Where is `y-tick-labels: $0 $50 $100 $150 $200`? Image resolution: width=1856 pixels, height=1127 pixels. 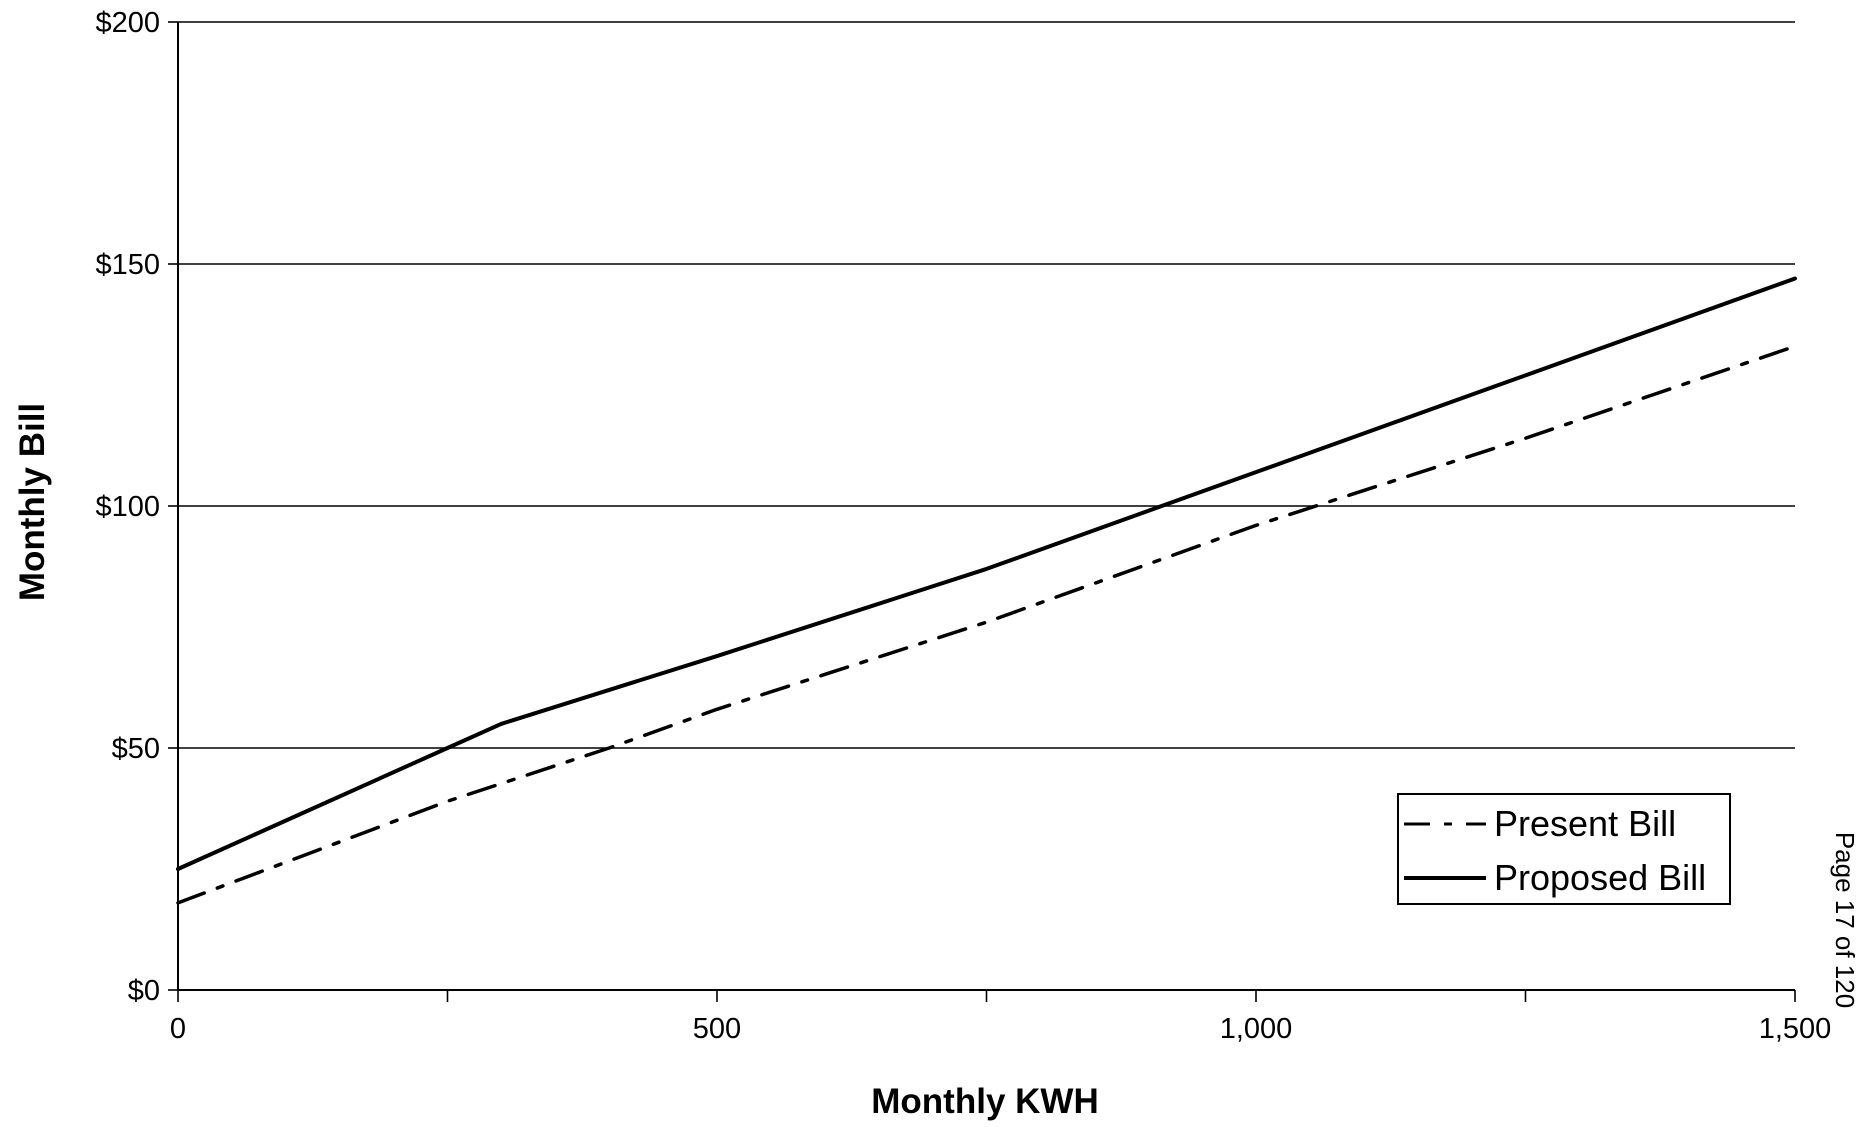
y-tick-labels: $0 $50 $100 $150 $200 is located at coordinates (127, 507).